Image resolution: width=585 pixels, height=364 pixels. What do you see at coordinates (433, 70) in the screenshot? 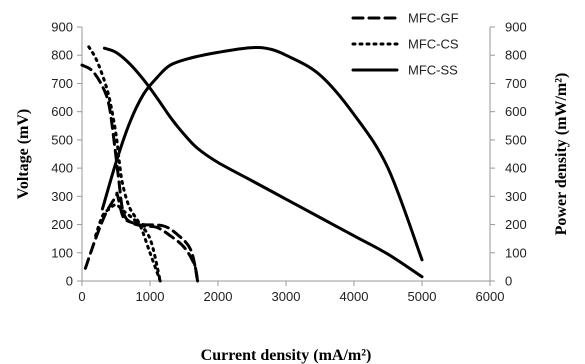
I see `legend-label-mfc-ss: MFC-SS` at bounding box center [433, 70].